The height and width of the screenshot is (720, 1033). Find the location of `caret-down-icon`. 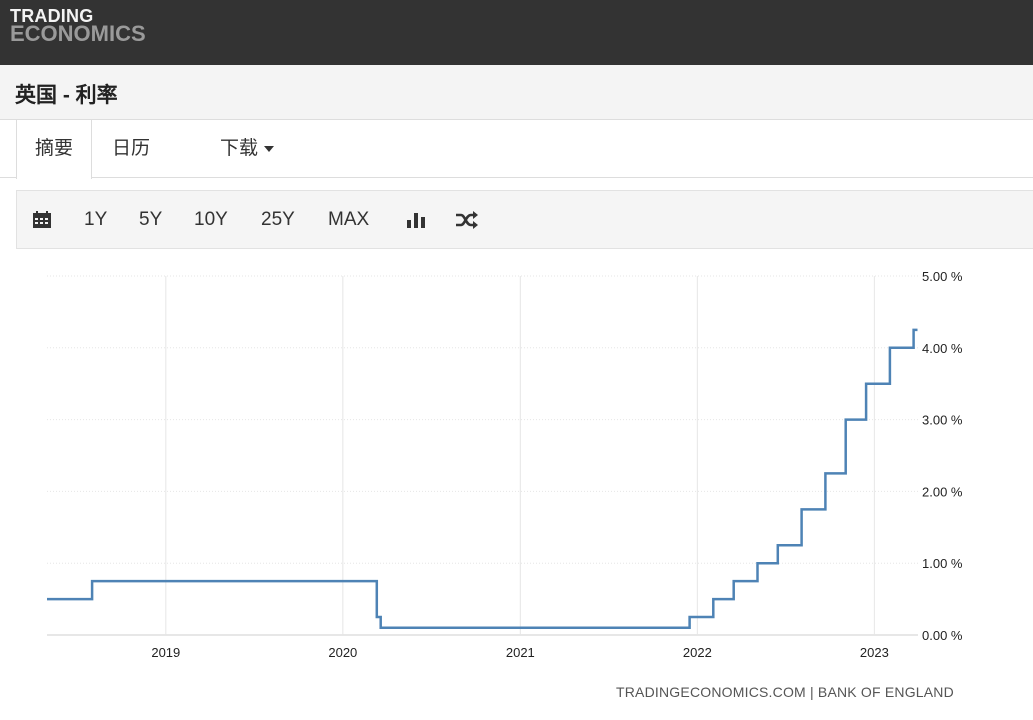

caret-down-icon is located at coordinates (269, 148).